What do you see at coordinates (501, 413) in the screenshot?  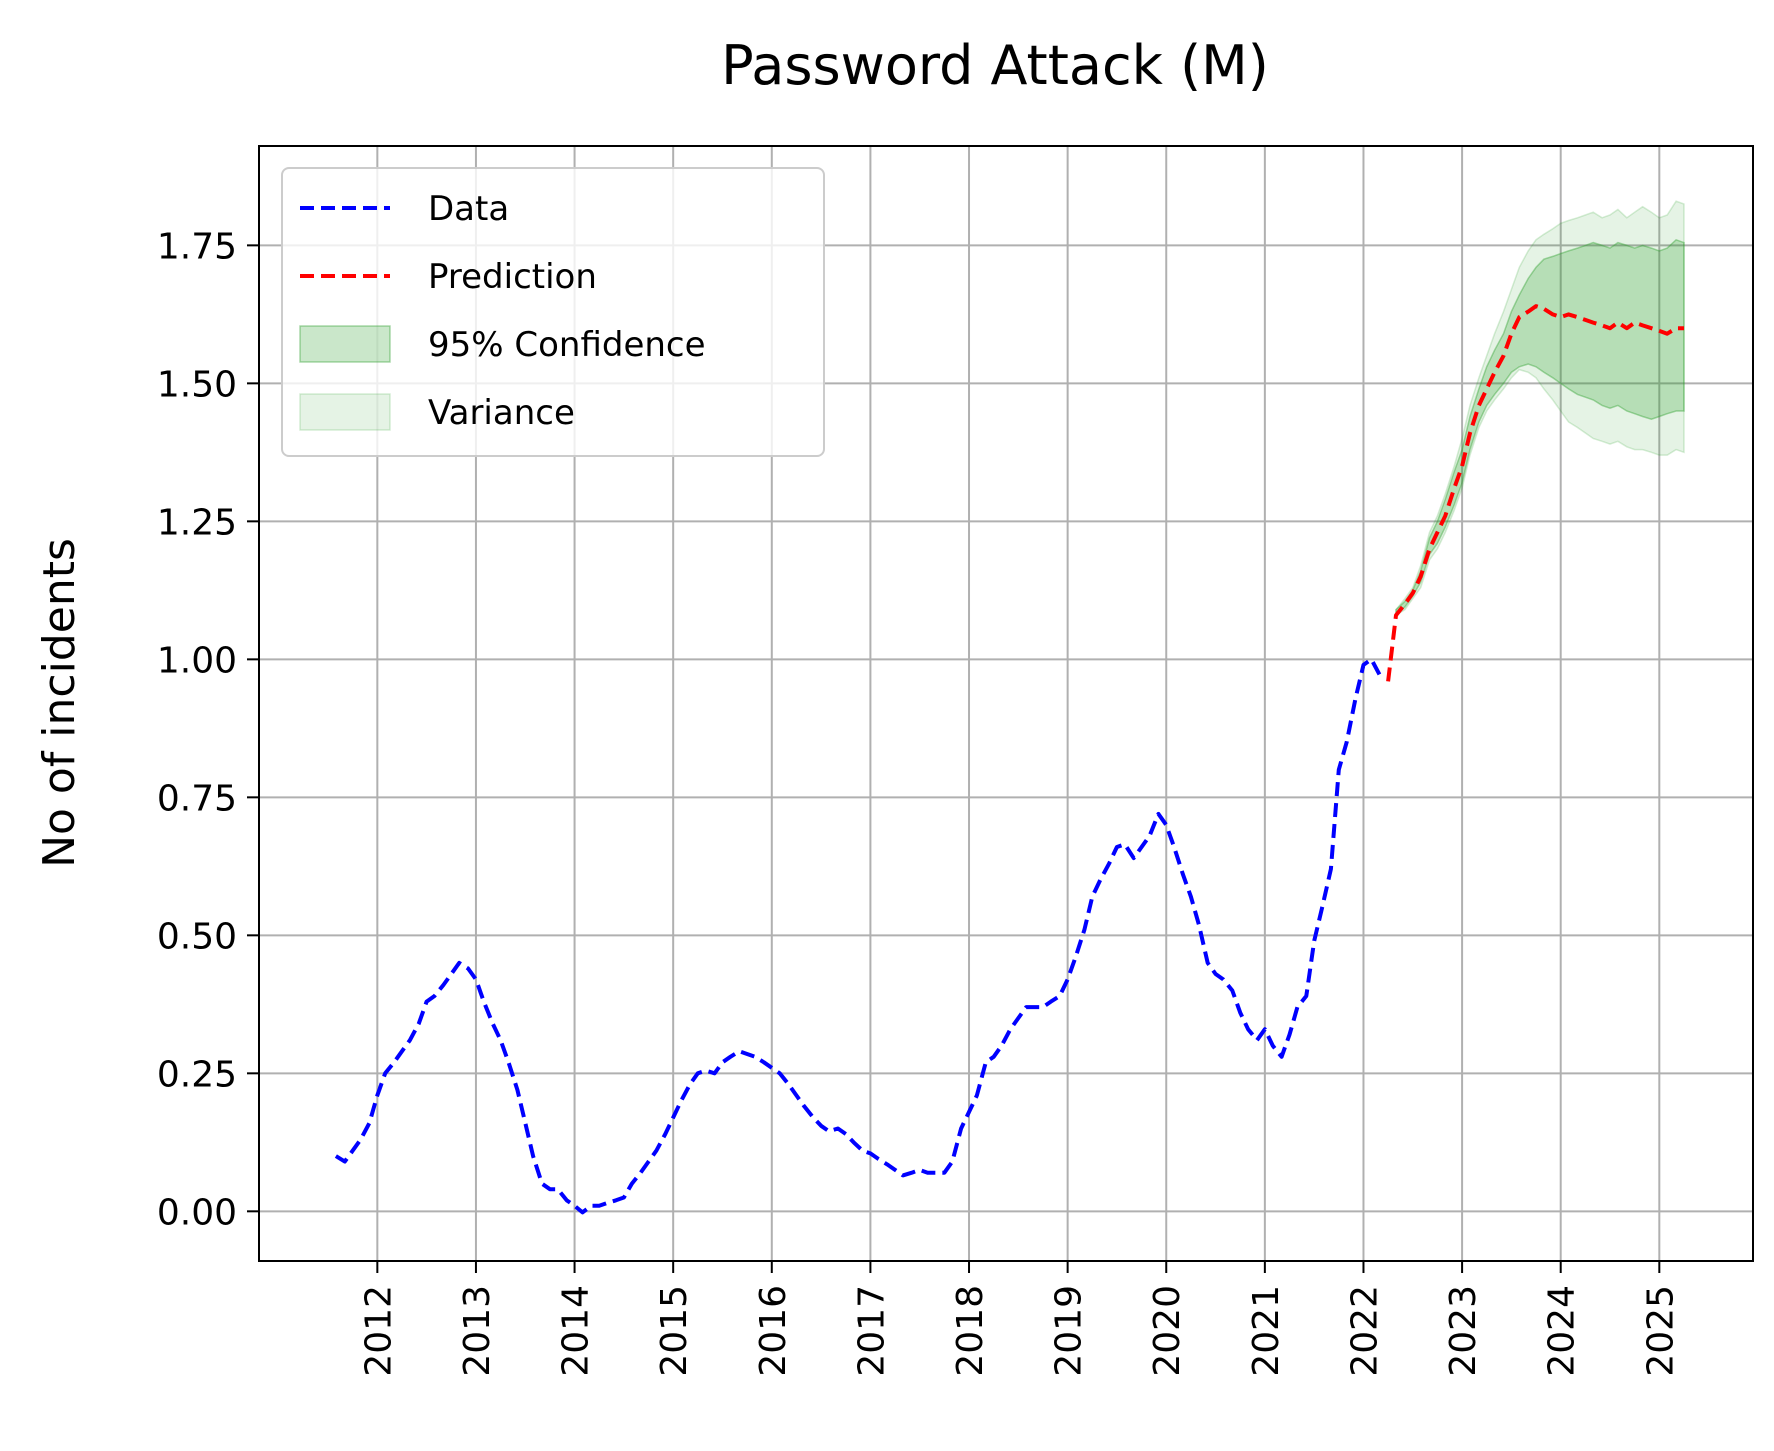 I see `legend-label: Variance` at bounding box center [501, 413].